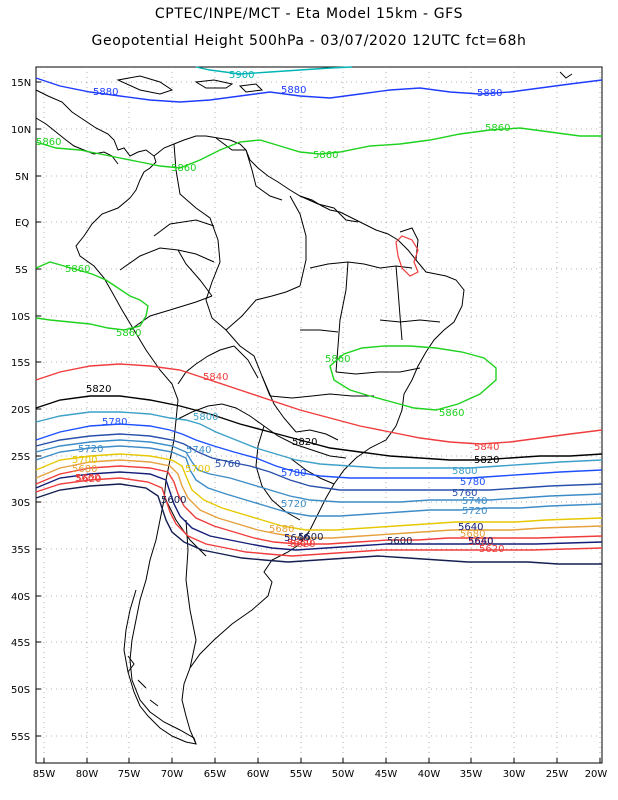 Image resolution: width=618 pixels, height=800 pixels. Describe the element at coordinates (96, 144) in the screenshot. I see `central-america-coast` at that location.